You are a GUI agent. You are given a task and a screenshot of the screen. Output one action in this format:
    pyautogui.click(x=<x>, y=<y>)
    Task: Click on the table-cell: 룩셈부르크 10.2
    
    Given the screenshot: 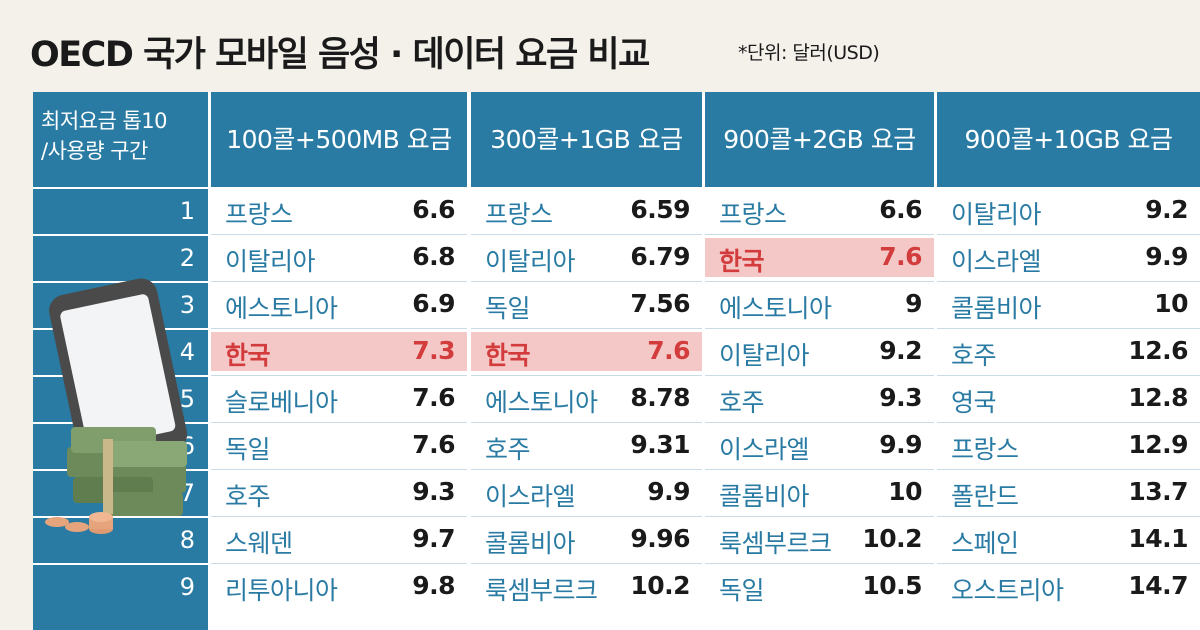 What is the action you would take?
    pyautogui.click(x=819, y=539)
    